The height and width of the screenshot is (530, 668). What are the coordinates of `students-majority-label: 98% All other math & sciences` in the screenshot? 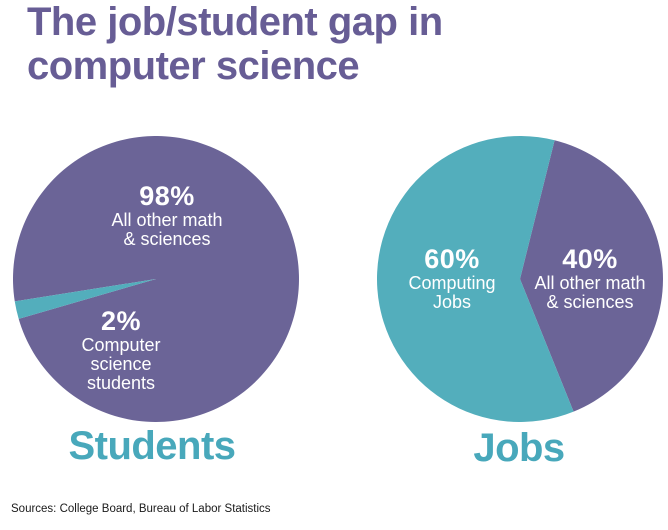 It's located at (166, 215).